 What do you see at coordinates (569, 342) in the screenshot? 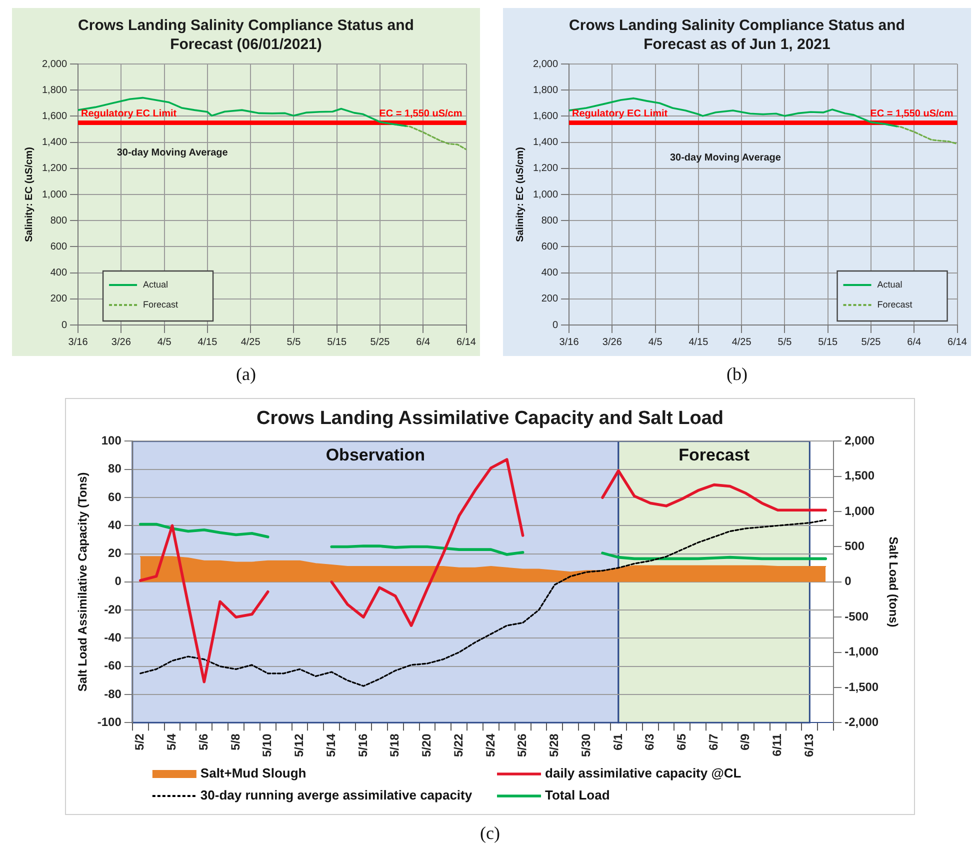
I see `x-tick-label: 3/16` at bounding box center [569, 342].